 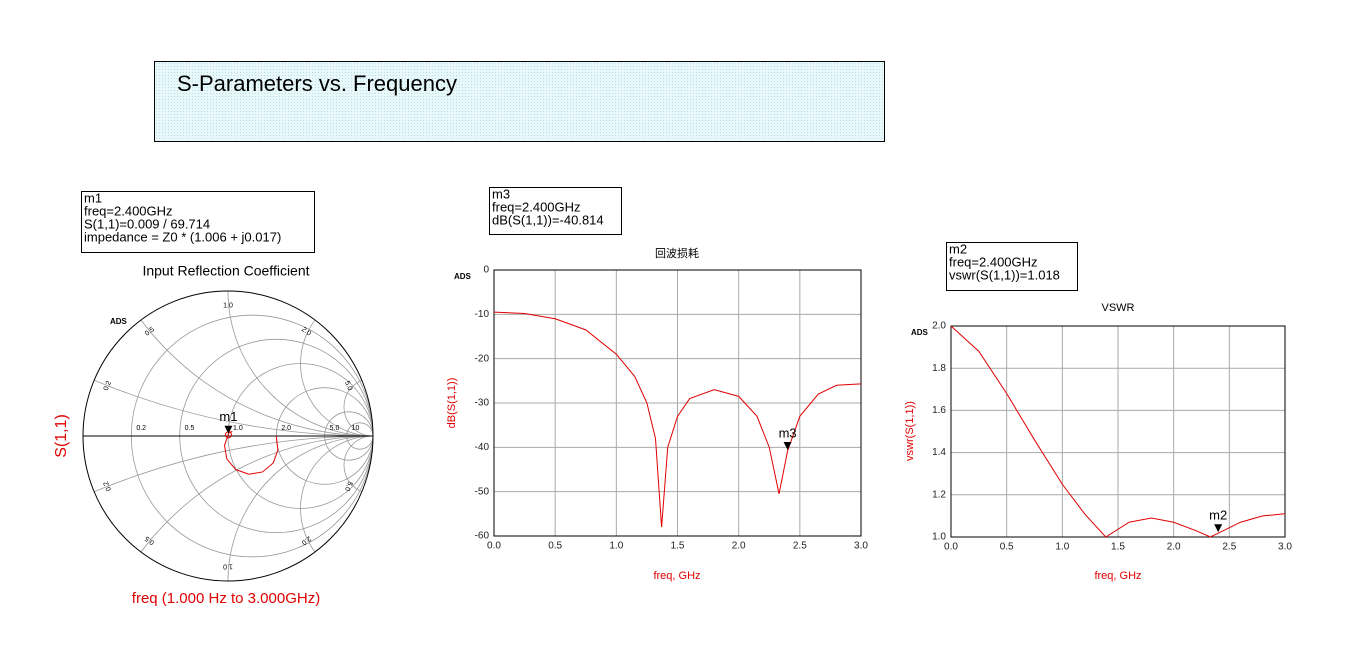 What do you see at coordinates (939, 494) in the screenshot?
I see `y-tick-label: 1.2` at bounding box center [939, 494].